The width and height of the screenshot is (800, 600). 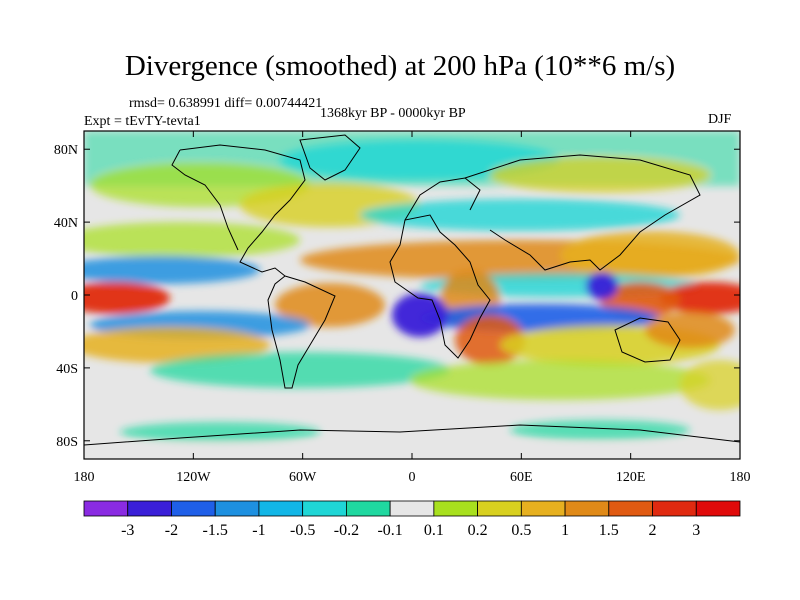 What do you see at coordinates (389, 530) in the screenshot?
I see `colorbar-label: -0.1` at bounding box center [389, 530].